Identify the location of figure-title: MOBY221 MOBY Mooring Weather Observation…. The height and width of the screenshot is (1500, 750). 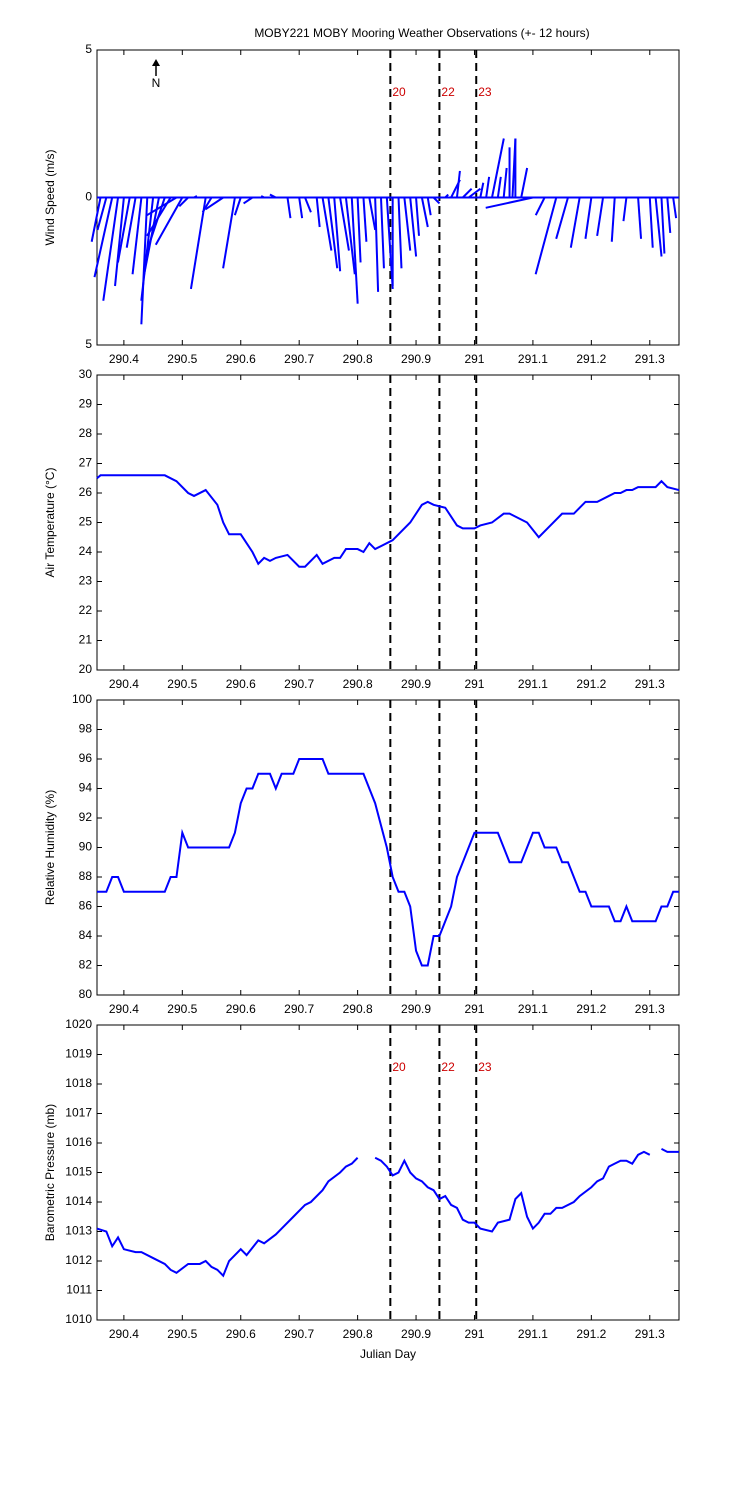
(421, 33).